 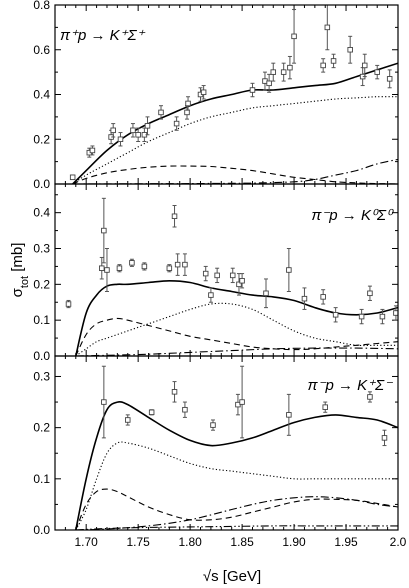 I want to click on x-tick-label: 2.0, so click(x=398, y=542).